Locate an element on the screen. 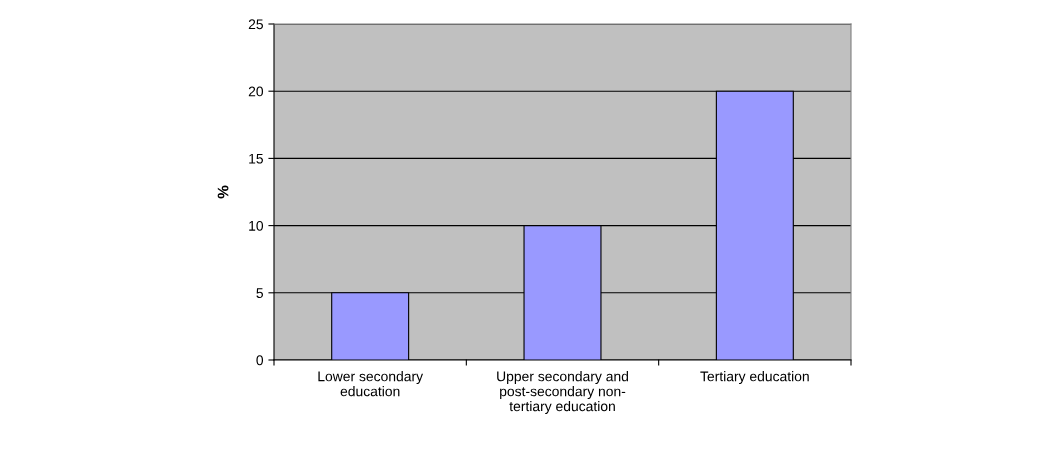 This screenshot has width=1055, height=454. x-tick-label: Lower secondary education is located at coordinates (371, 384).